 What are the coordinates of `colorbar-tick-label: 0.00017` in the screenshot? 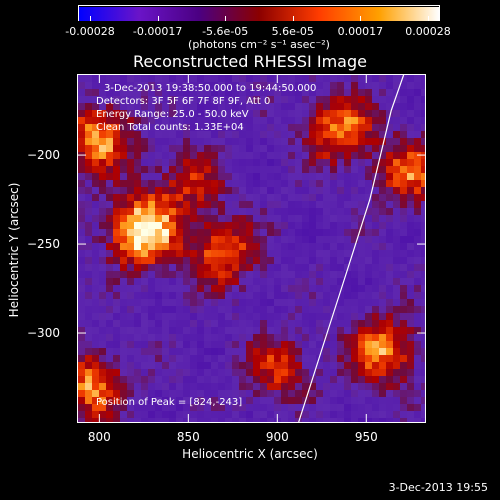 It's located at (360, 31).